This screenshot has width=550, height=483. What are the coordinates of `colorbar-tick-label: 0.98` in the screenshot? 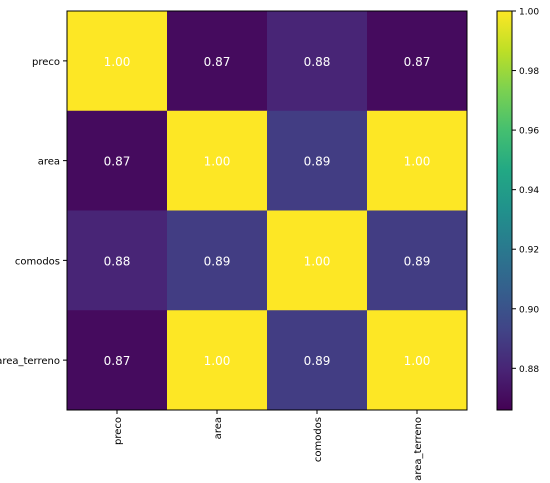 It's located at (529, 72).